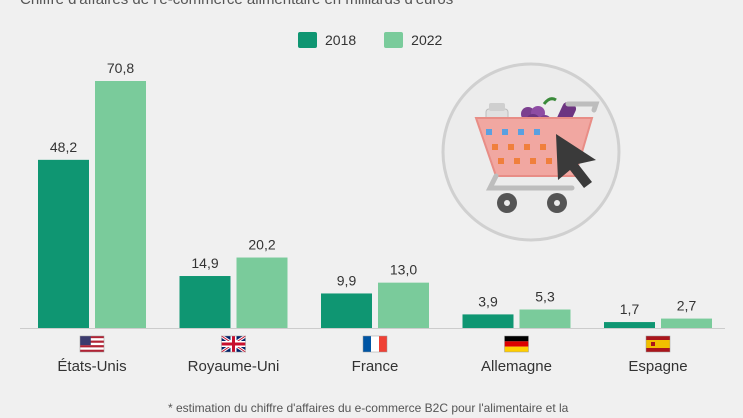  Describe the element at coordinates (488, 301) in the screenshot. I see `data-label-2018-3: 3,9` at that location.